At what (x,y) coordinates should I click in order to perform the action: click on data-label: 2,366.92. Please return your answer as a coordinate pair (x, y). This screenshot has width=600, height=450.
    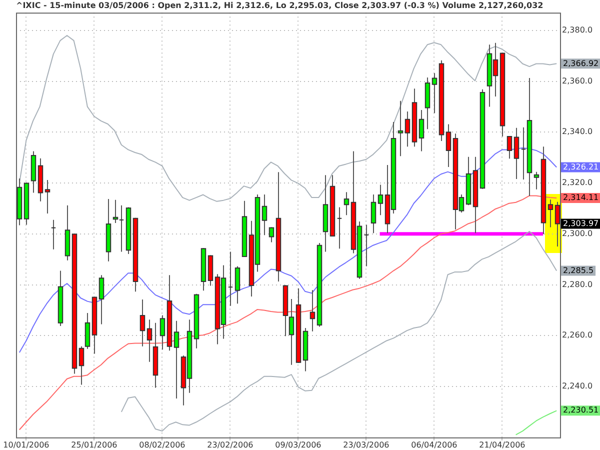
    Looking at the image, I should click on (581, 63).